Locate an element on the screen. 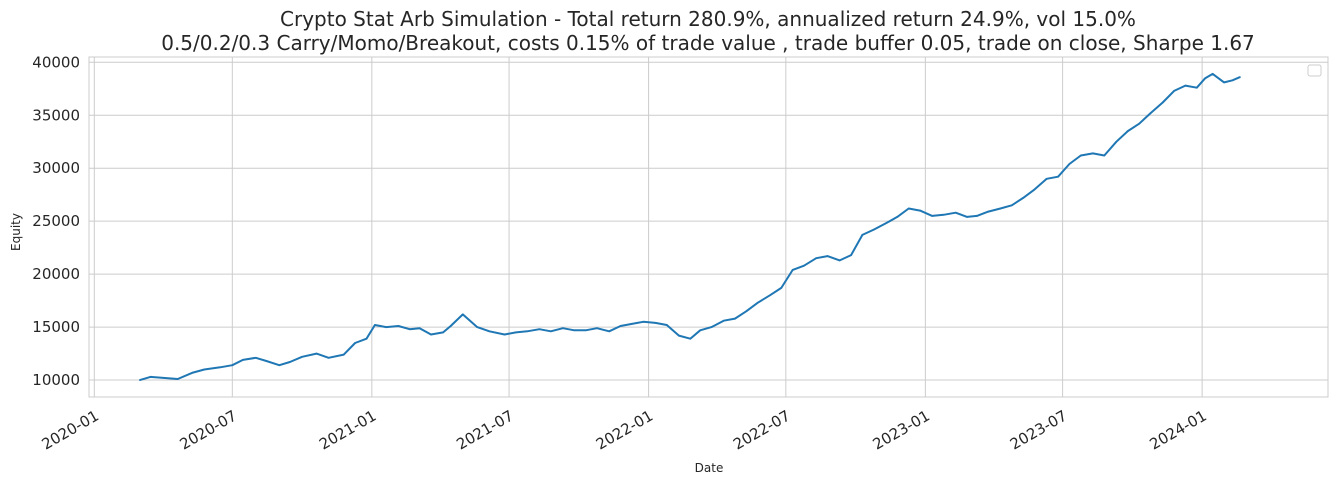 This screenshot has height=489, width=1339. x-tick-label: 2023-07 is located at coordinates (1038, 430).